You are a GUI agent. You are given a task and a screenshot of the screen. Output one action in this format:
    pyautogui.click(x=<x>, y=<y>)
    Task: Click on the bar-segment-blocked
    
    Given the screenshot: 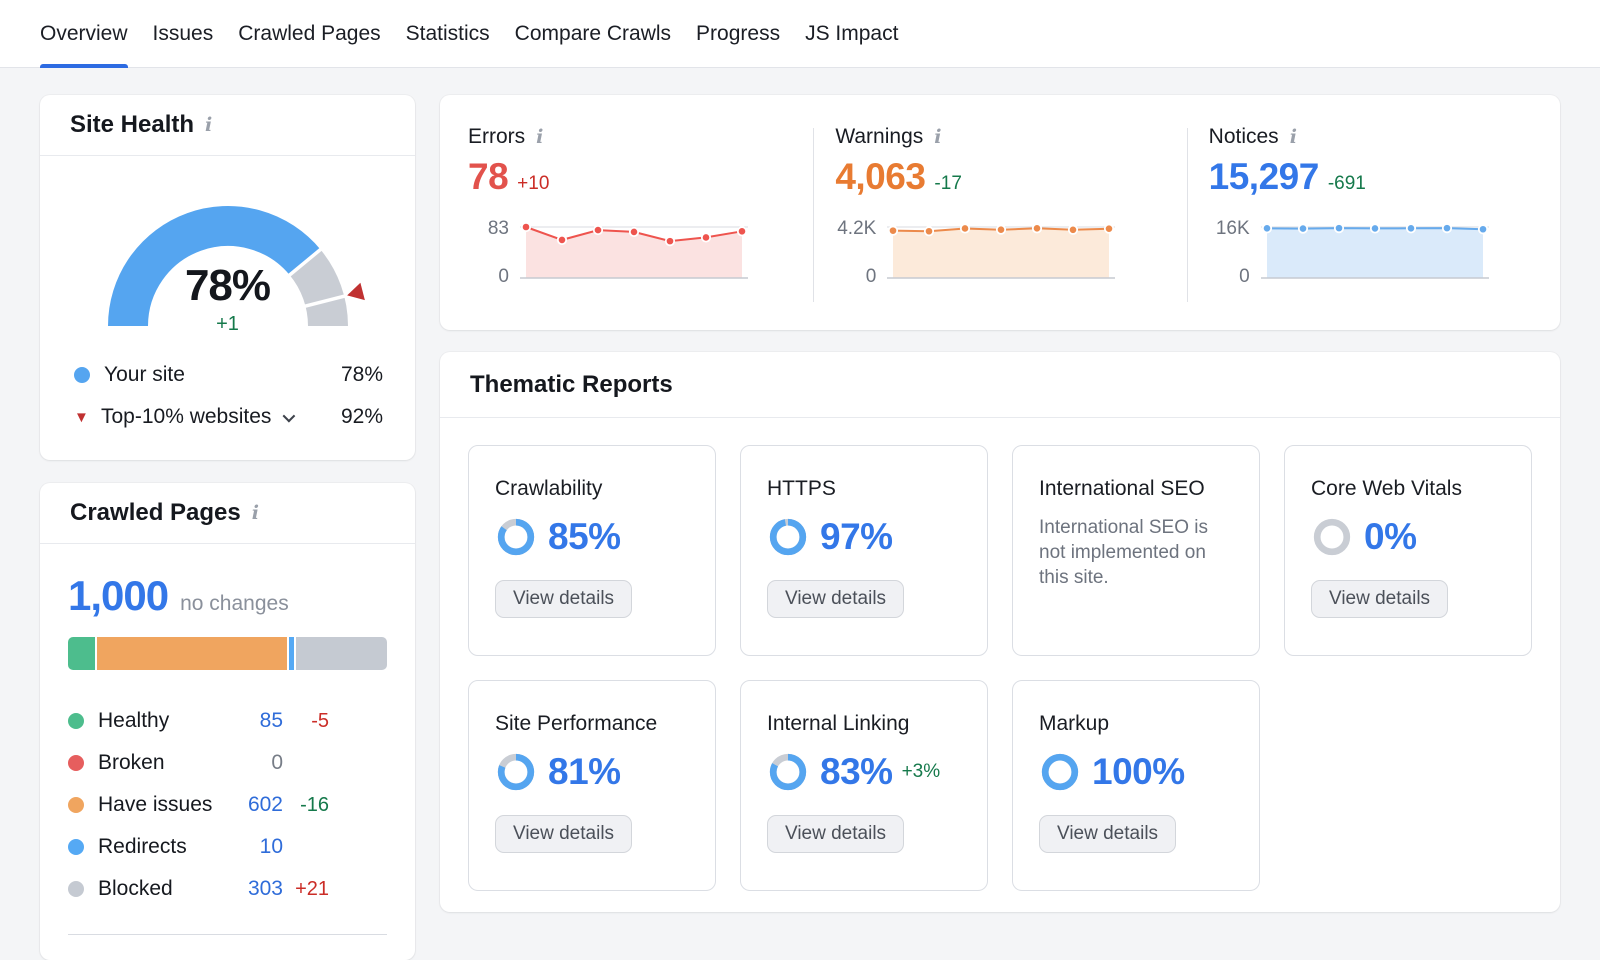 What is the action you would take?
    pyautogui.click(x=340, y=653)
    